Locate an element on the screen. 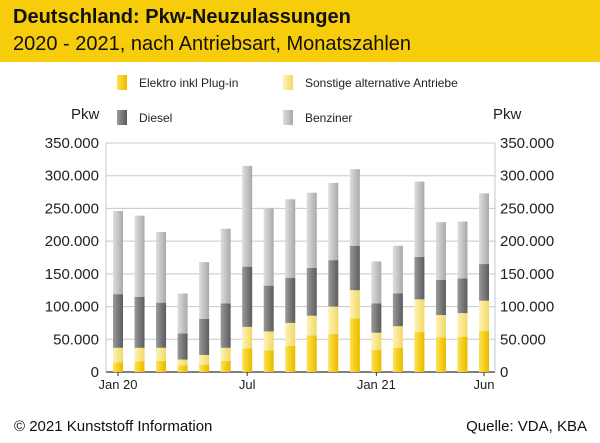 Image resolution: width=600 pixels, height=443 pixels. bar-sonstige-mär-20 is located at coordinates (161, 354).